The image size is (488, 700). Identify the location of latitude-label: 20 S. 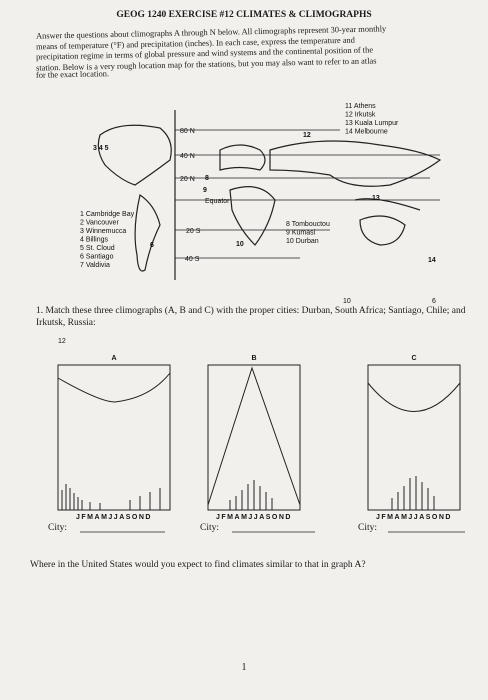
(193, 231).